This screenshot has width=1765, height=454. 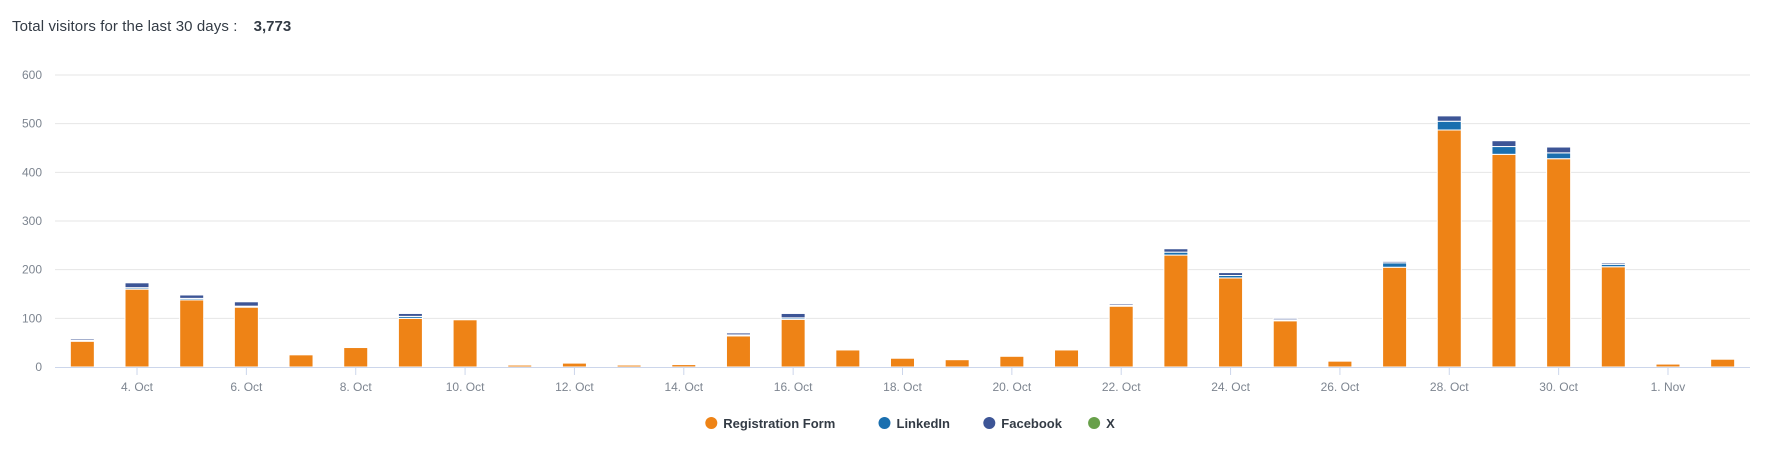 What do you see at coordinates (1668, 387) in the screenshot?
I see `x-tick-label: 1. Nov` at bounding box center [1668, 387].